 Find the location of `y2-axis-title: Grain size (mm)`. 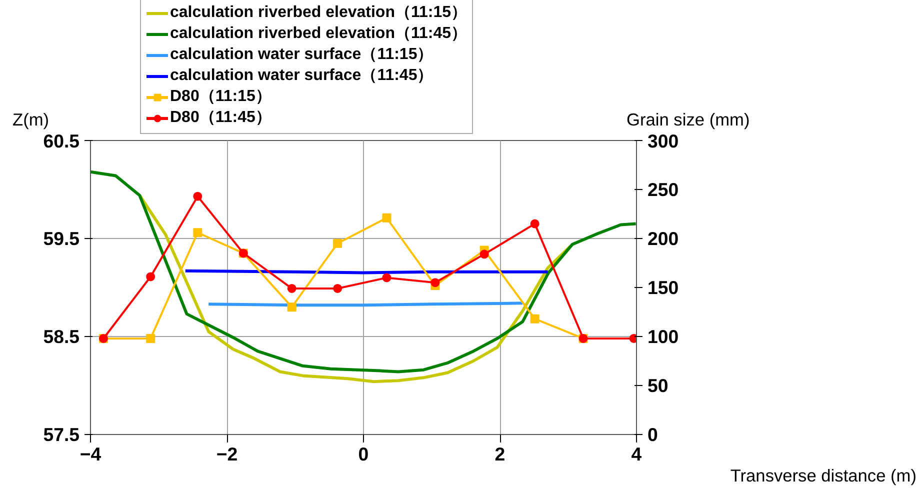

y2-axis-title: Grain size (mm) is located at coordinates (688, 120).